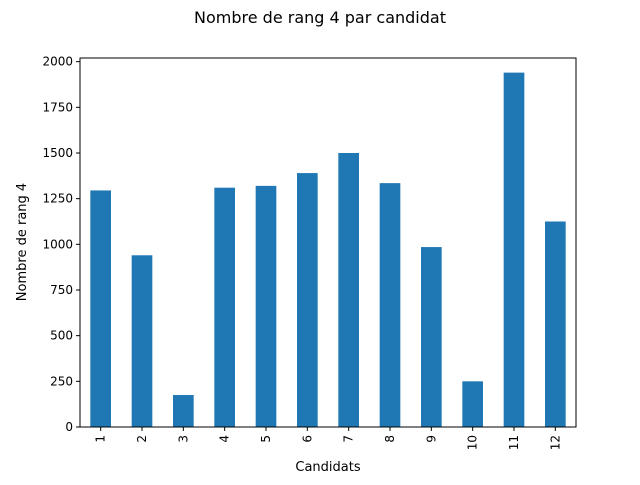 This screenshot has height=485, width=640. Describe the element at coordinates (57, 199) in the screenshot. I see `y-tick-label-1250: 1250` at that location.